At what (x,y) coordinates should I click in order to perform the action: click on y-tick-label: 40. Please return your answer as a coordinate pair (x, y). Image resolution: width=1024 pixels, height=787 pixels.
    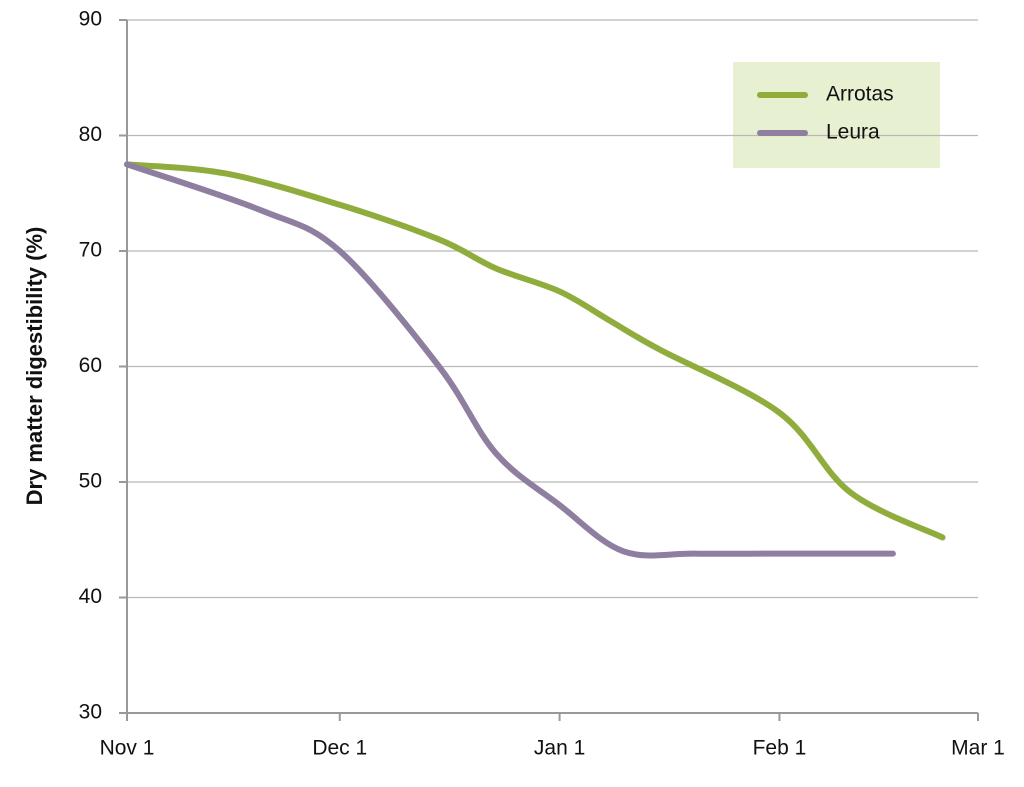
    Looking at the image, I should click on (90, 596).